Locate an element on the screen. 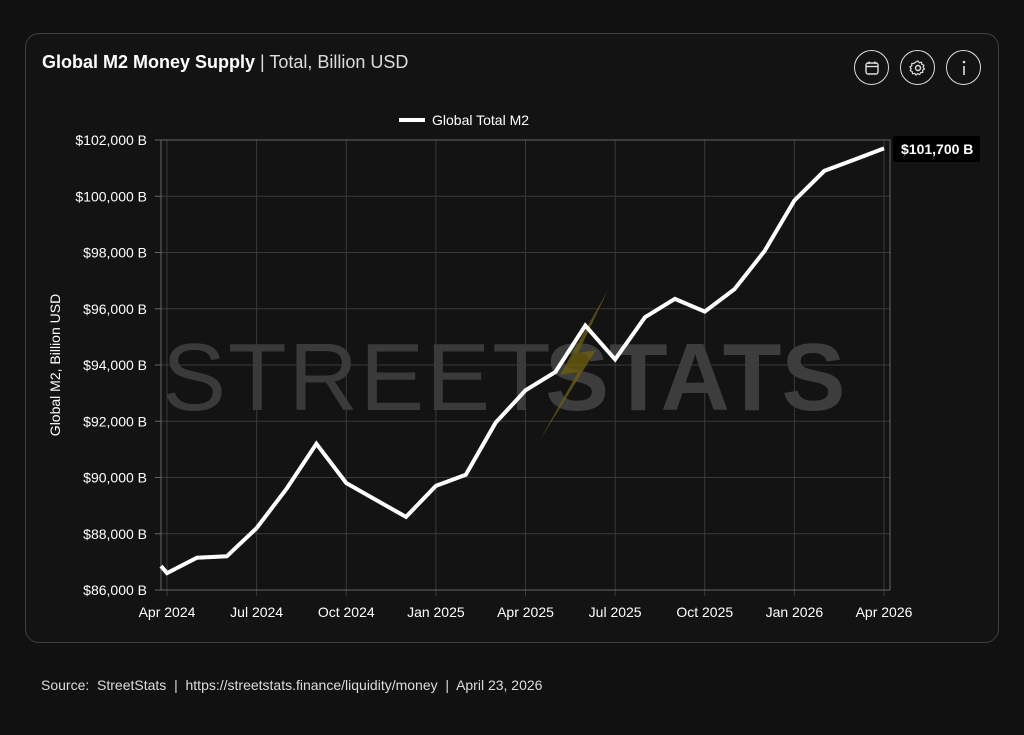 The width and height of the screenshot is (1024, 735). last-value-badge is located at coordinates (936, 149).